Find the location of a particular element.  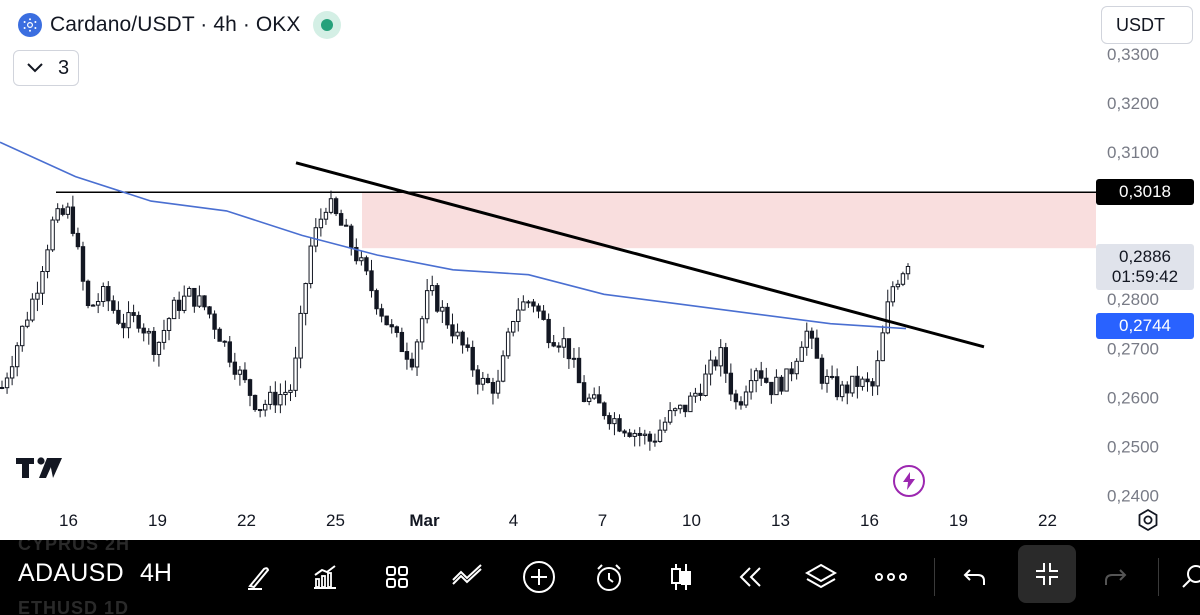

time-scale-label: 19 is located at coordinates (958, 520).